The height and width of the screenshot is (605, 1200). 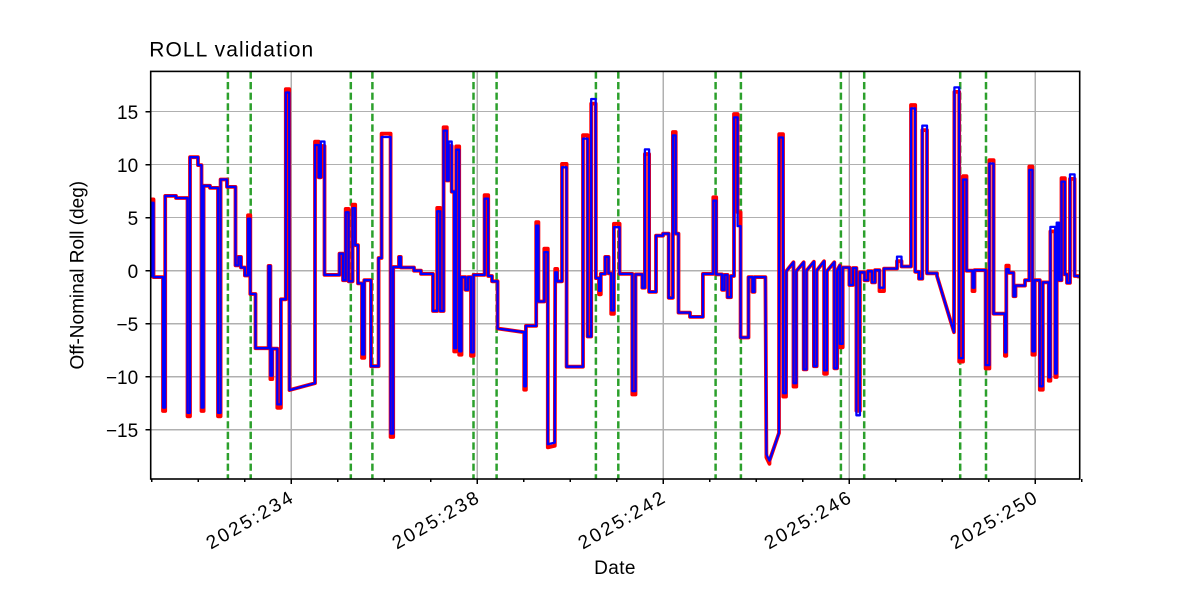 I want to click on svg-text: 10, so click(x=127, y=166).